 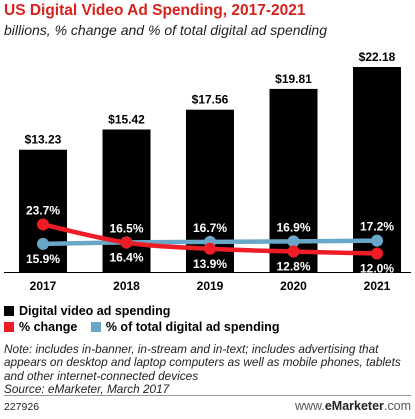 I want to click on x-tick-label: 2021, so click(x=377, y=286).